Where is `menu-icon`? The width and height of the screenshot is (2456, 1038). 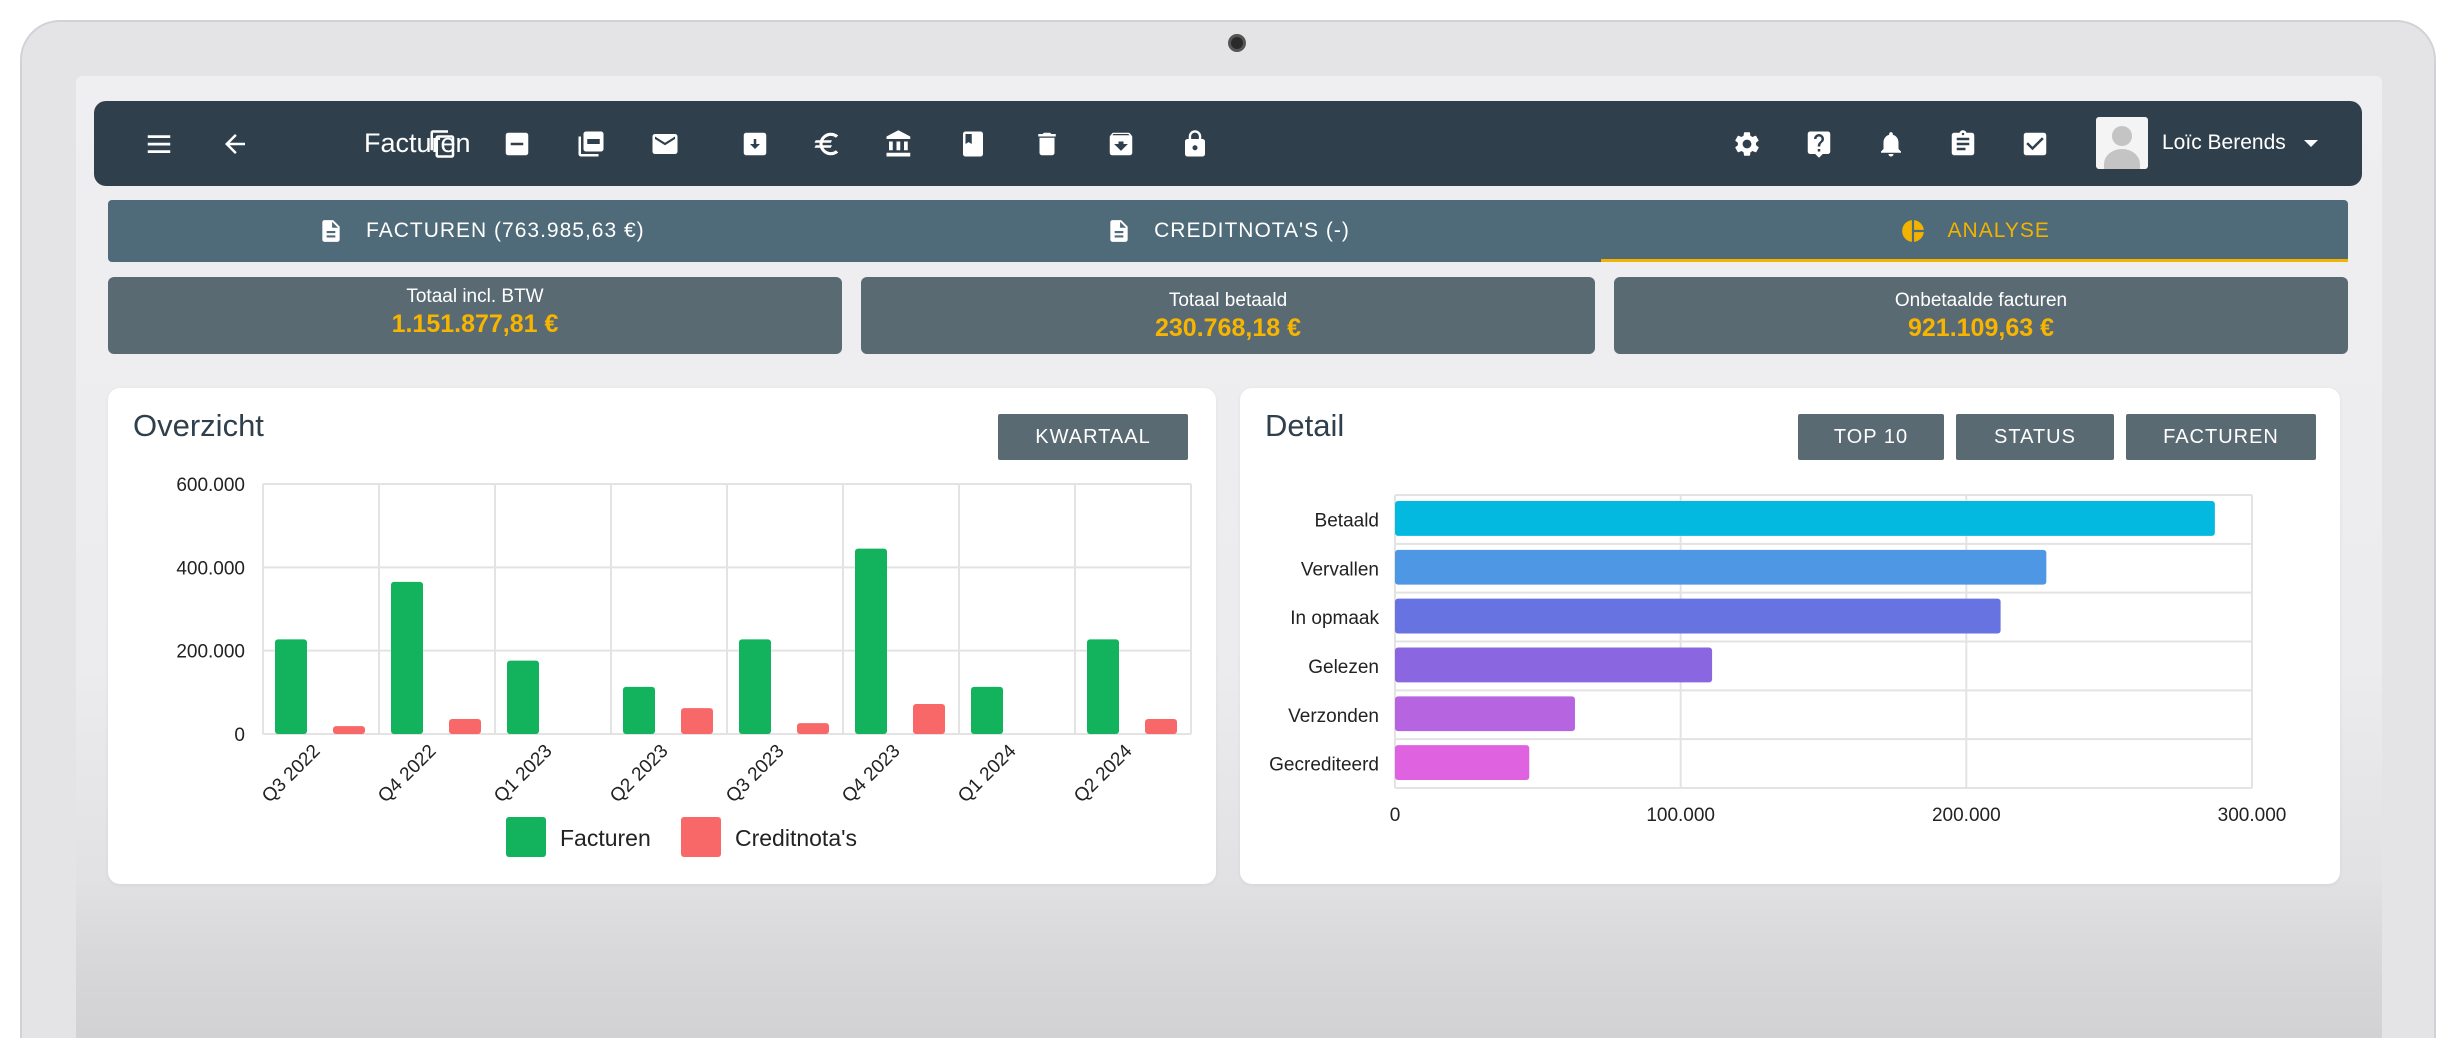
menu-icon is located at coordinates (159, 143).